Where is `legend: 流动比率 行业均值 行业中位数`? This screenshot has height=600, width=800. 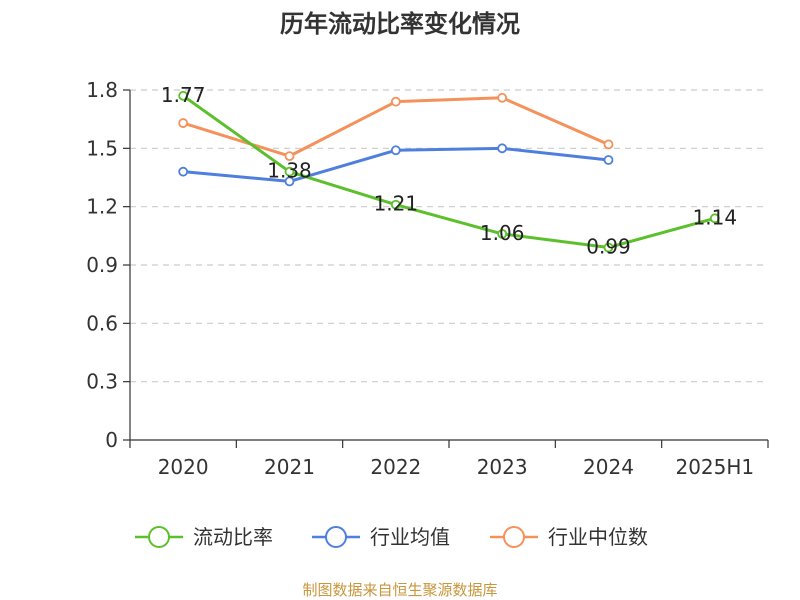
legend: 流动比率 行业均值 行业中位数 is located at coordinates (391, 537).